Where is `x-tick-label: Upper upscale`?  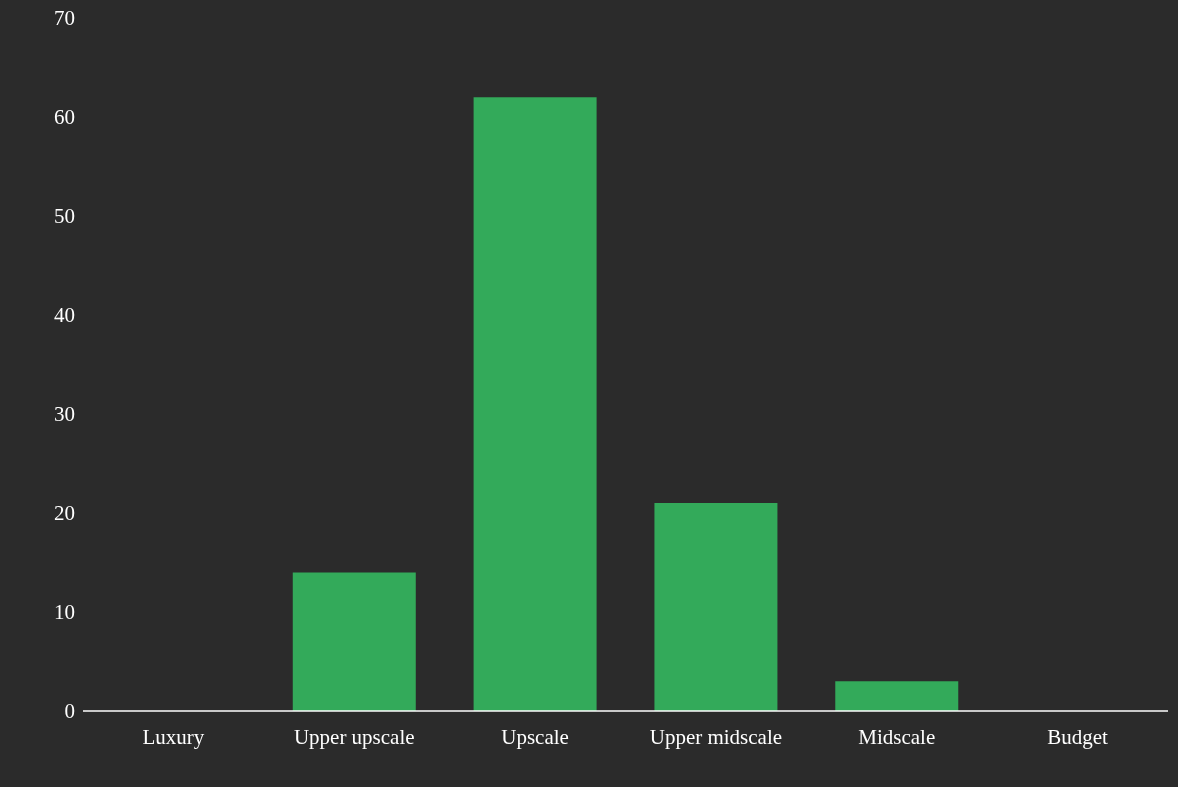 x-tick-label: Upper upscale is located at coordinates (354, 736).